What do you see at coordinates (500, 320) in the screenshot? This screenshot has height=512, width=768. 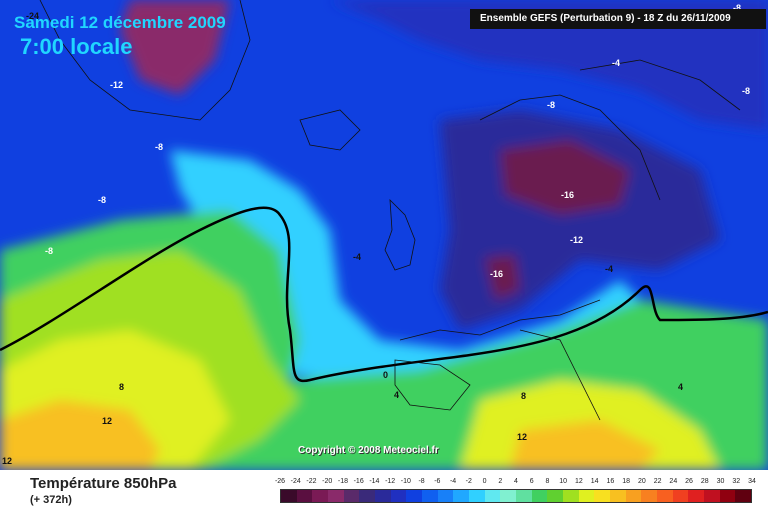 I see `continent-coast` at bounding box center [500, 320].